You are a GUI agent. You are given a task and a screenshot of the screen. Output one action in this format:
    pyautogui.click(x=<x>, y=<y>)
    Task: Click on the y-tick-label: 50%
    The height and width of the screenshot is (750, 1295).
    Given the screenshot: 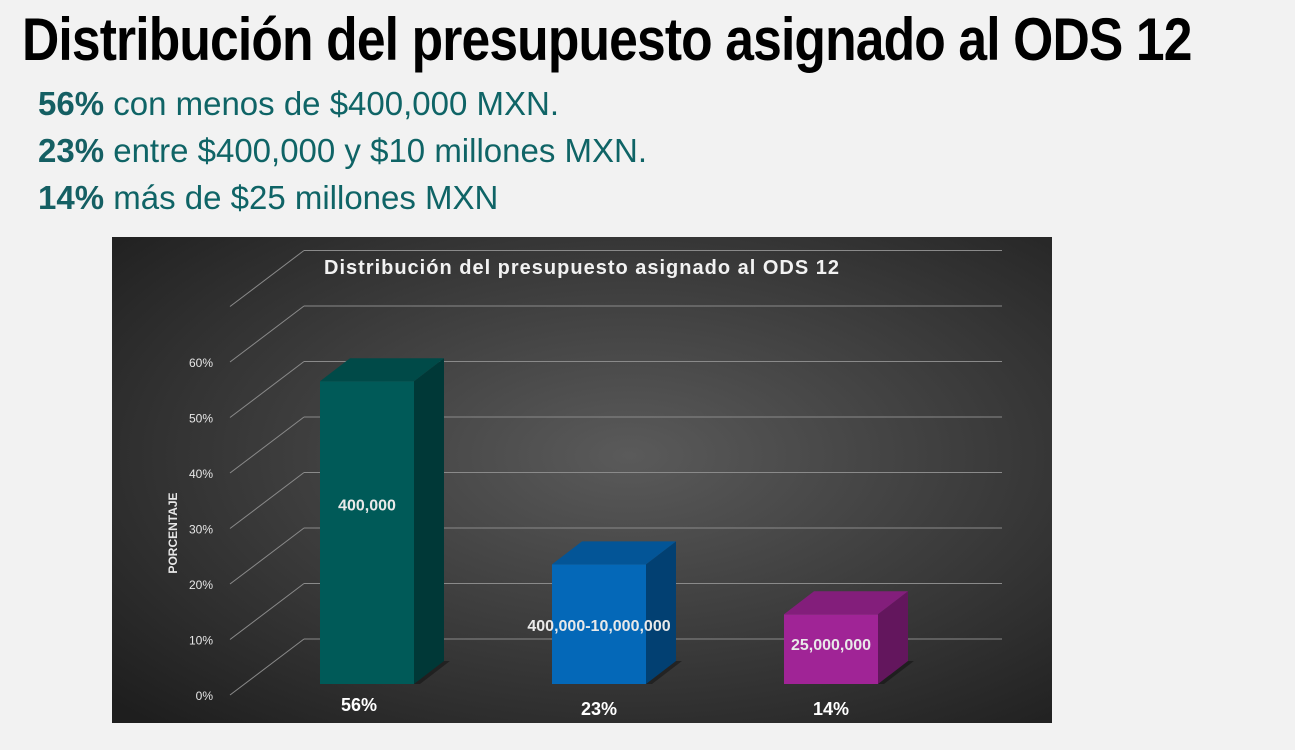 What is the action you would take?
    pyautogui.click(x=201, y=419)
    